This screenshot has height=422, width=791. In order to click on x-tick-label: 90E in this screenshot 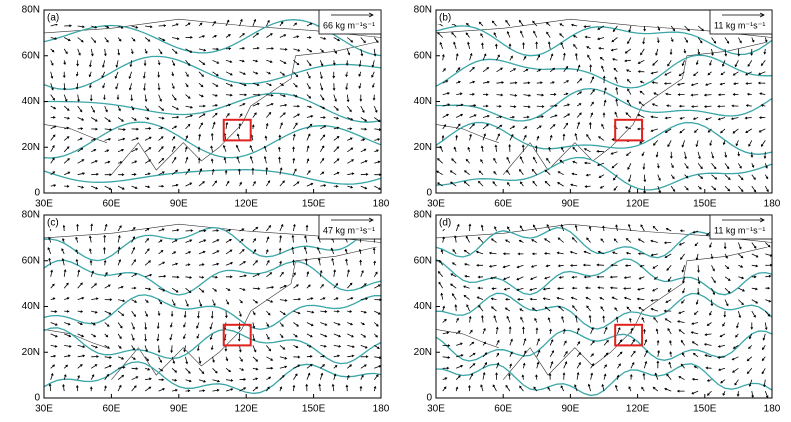, I will do `click(179, 204)`.